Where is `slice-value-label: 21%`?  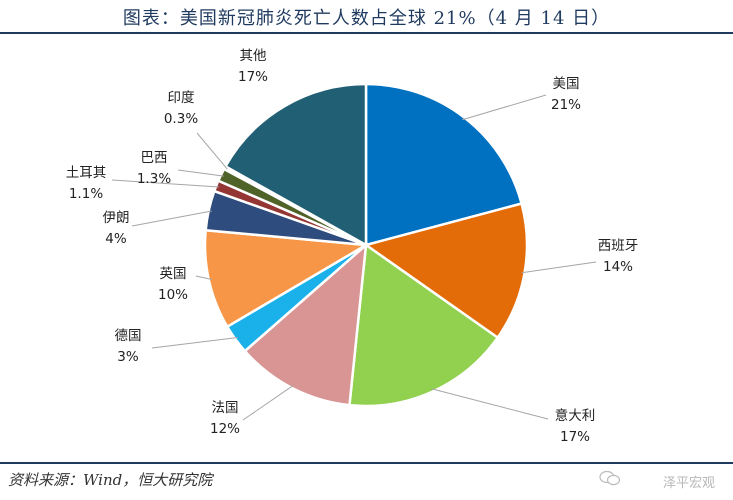
slice-value-label: 21% is located at coordinates (566, 105).